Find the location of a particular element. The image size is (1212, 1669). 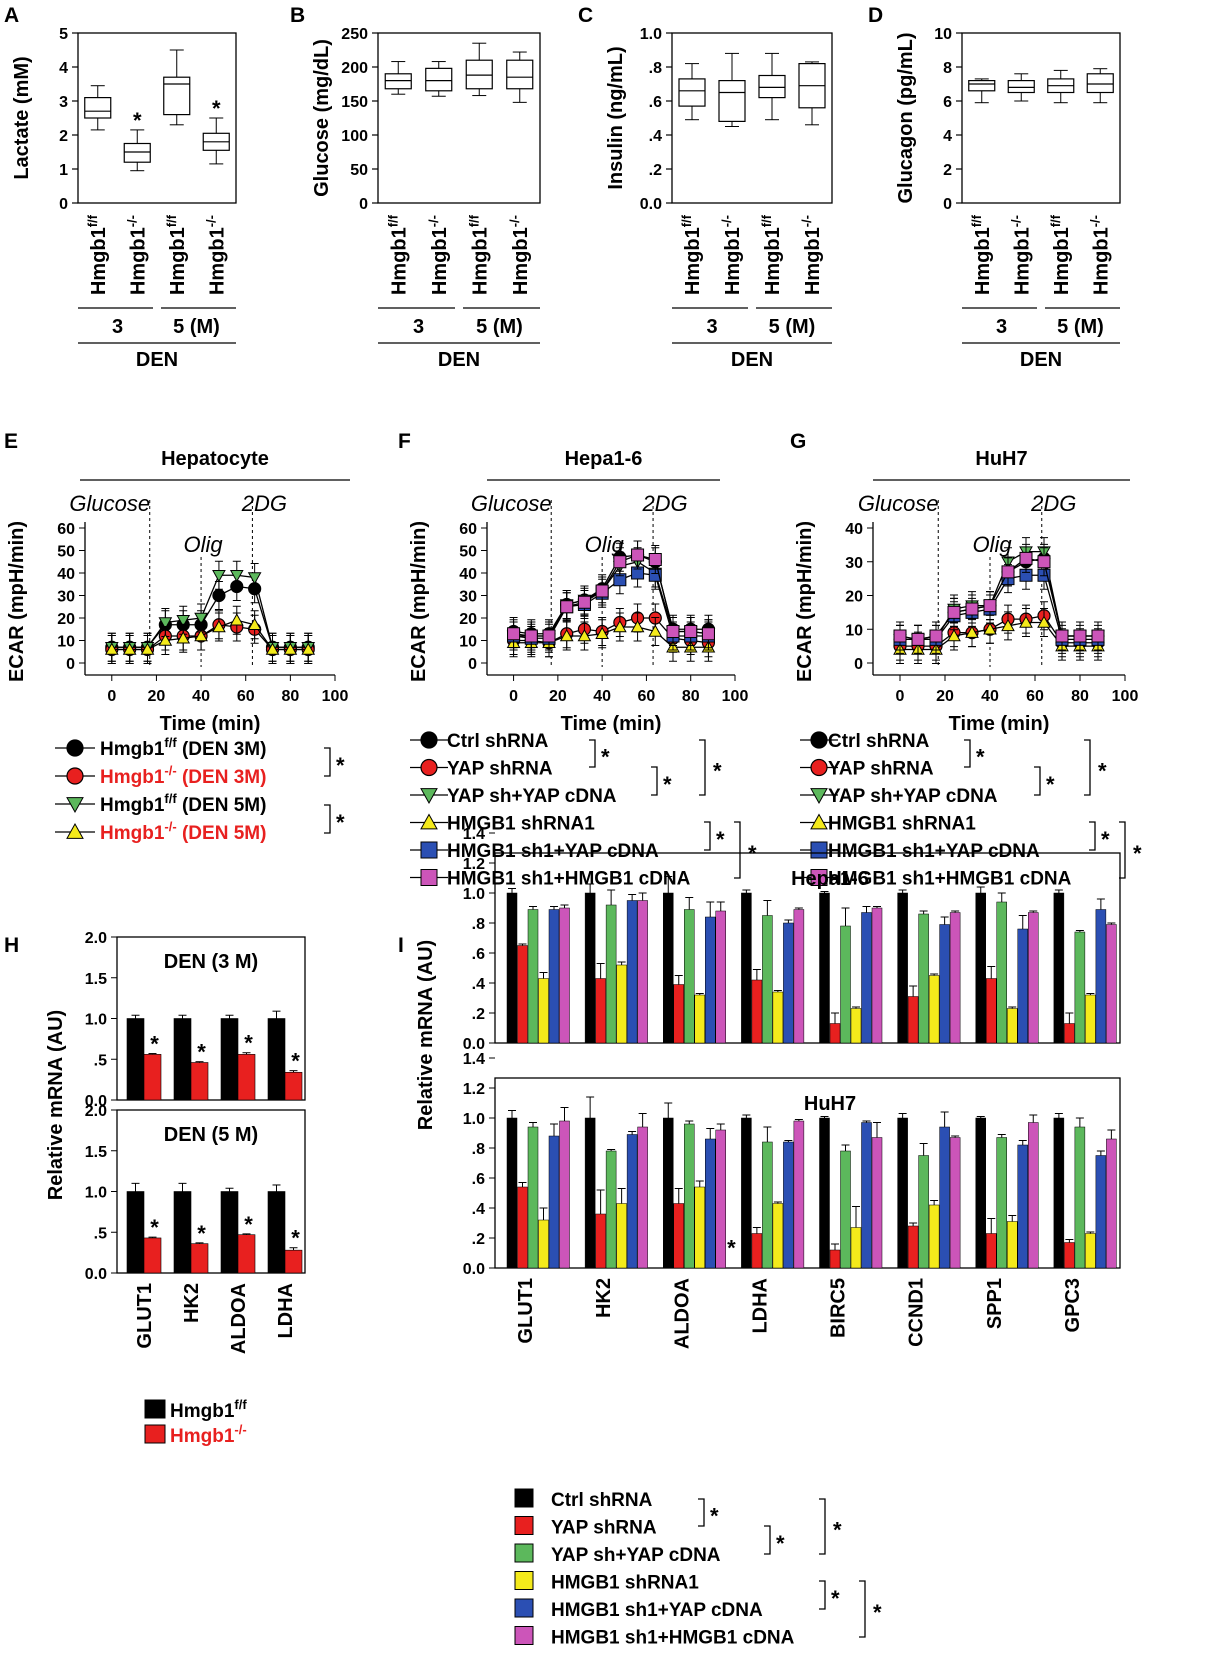

x-tick-label: 80 is located at coordinates (691, 696).